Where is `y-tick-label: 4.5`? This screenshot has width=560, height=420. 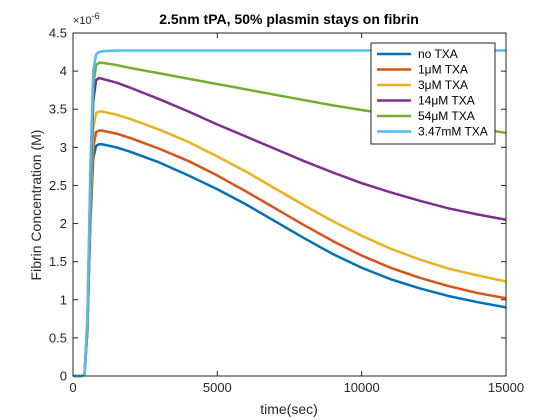 y-tick-label: 4.5 is located at coordinates (58, 33).